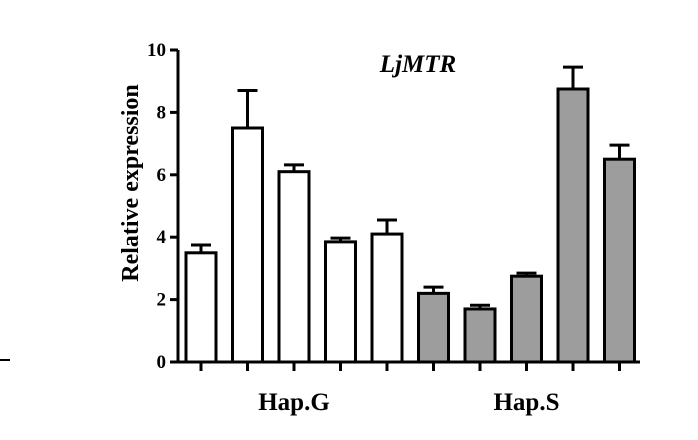  Describe the element at coordinates (156, 50) in the screenshot. I see `y-tick-label: 10` at that location.